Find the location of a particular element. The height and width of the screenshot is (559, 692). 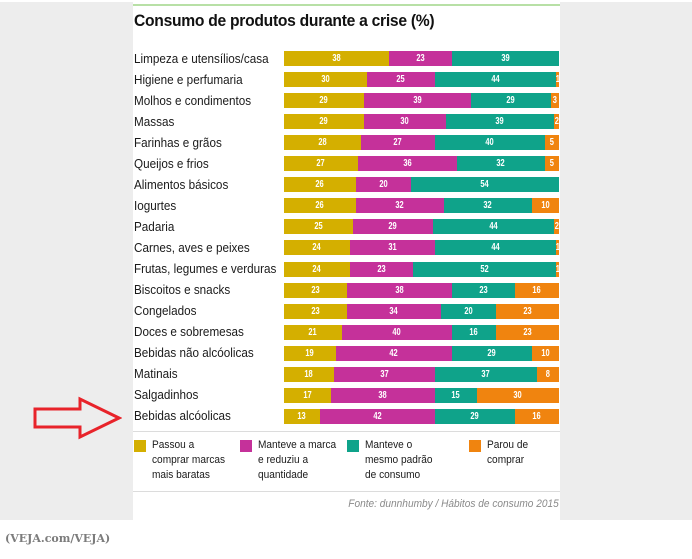

data-label: 36 is located at coordinates (407, 164).